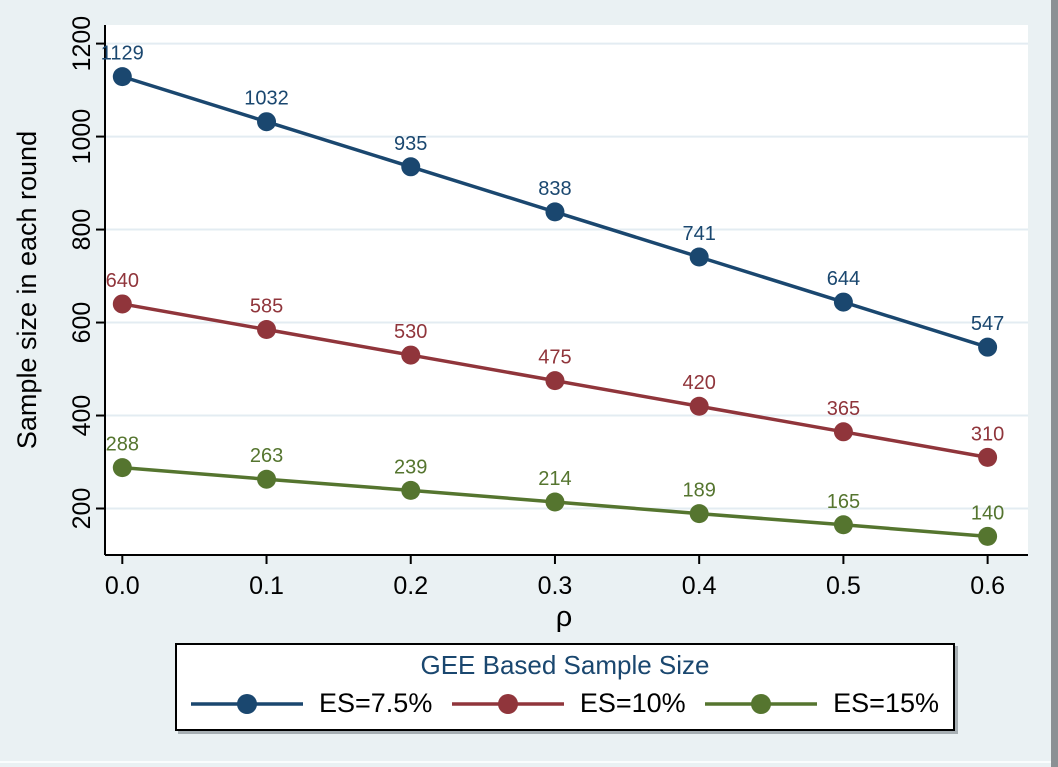  What do you see at coordinates (410, 467) in the screenshot?
I see `data-point-label: 239` at bounding box center [410, 467].